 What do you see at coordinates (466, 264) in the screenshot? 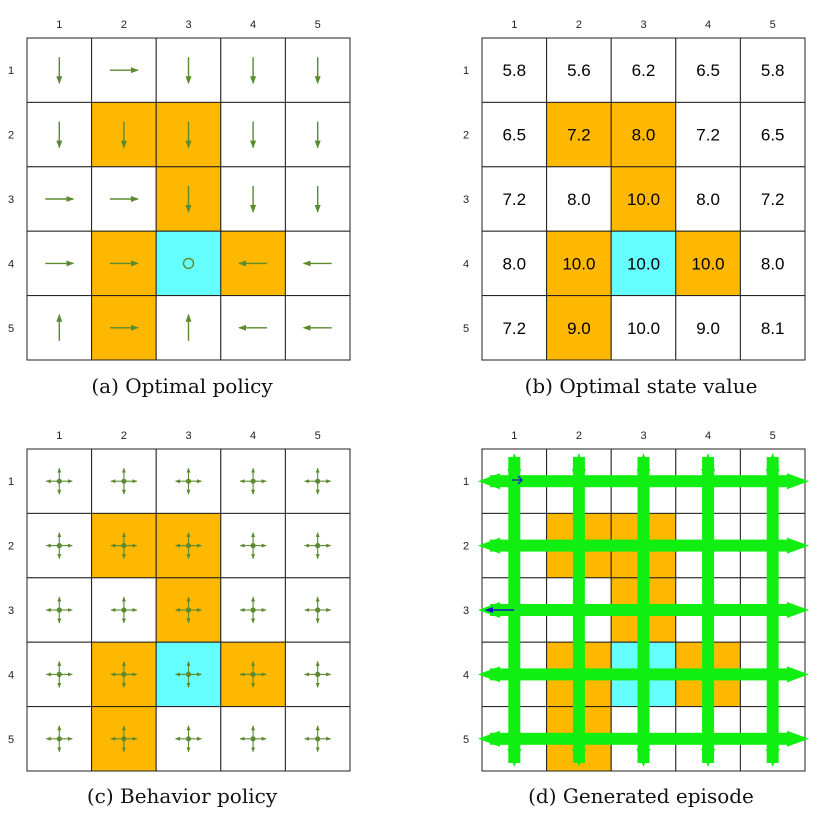
I see `value-row-label: 4` at bounding box center [466, 264].